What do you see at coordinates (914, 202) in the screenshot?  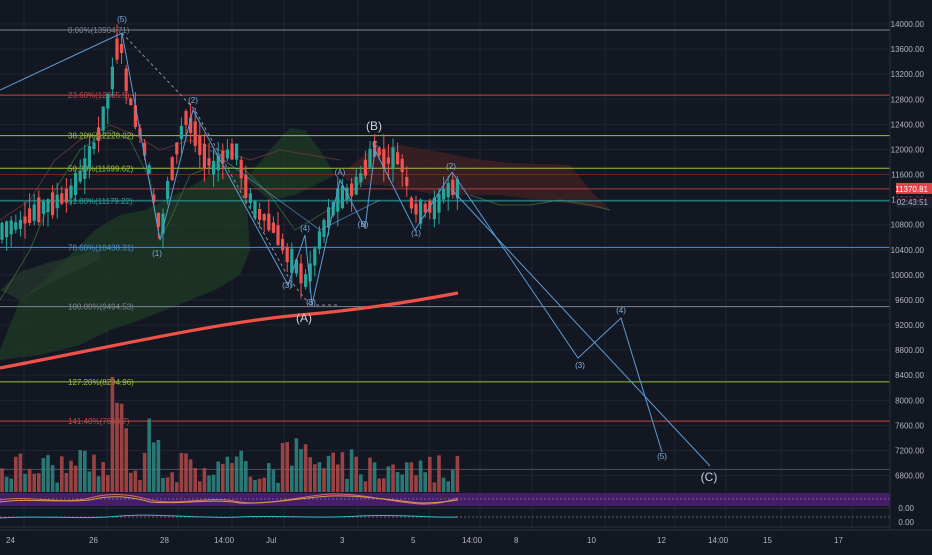 I see `countdown-tag` at bounding box center [914, 202].